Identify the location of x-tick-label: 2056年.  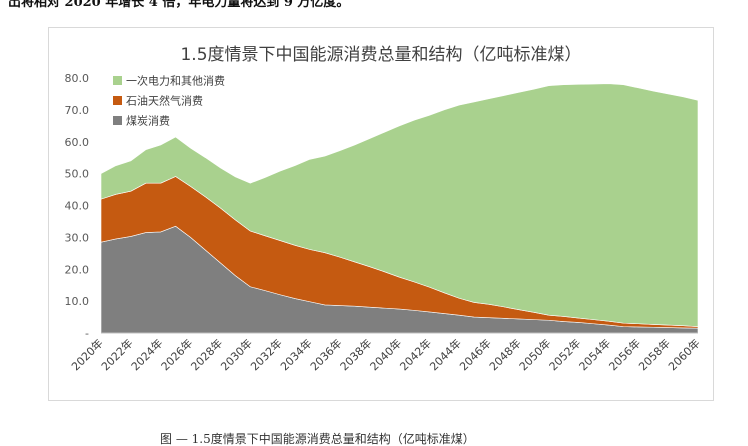
(624, 354).